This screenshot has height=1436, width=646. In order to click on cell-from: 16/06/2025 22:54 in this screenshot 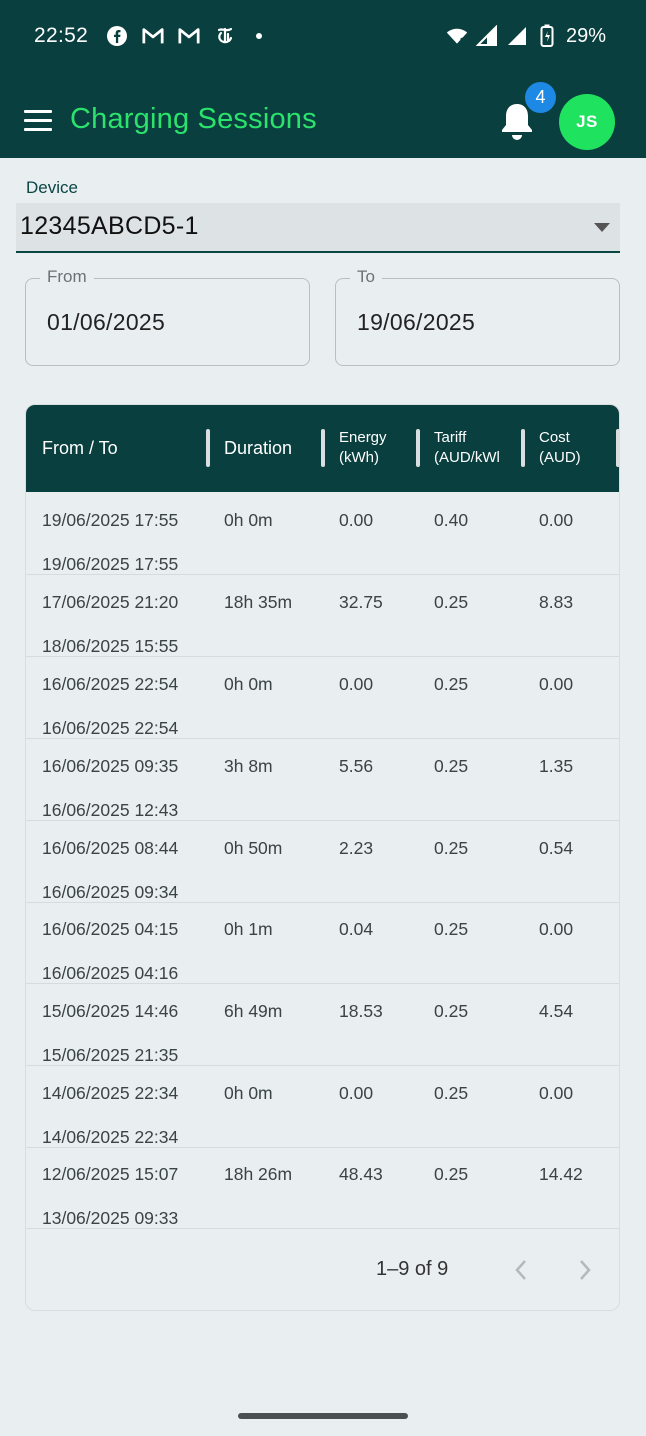, I will do `click(110, 684)`.